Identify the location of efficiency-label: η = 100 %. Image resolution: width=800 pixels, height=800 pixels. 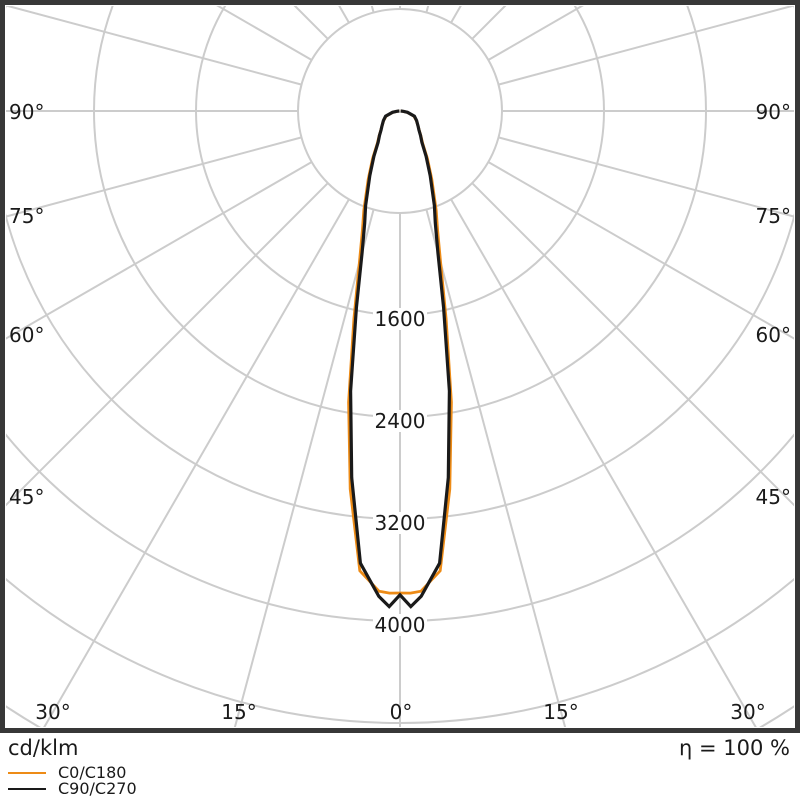
(734, 748).